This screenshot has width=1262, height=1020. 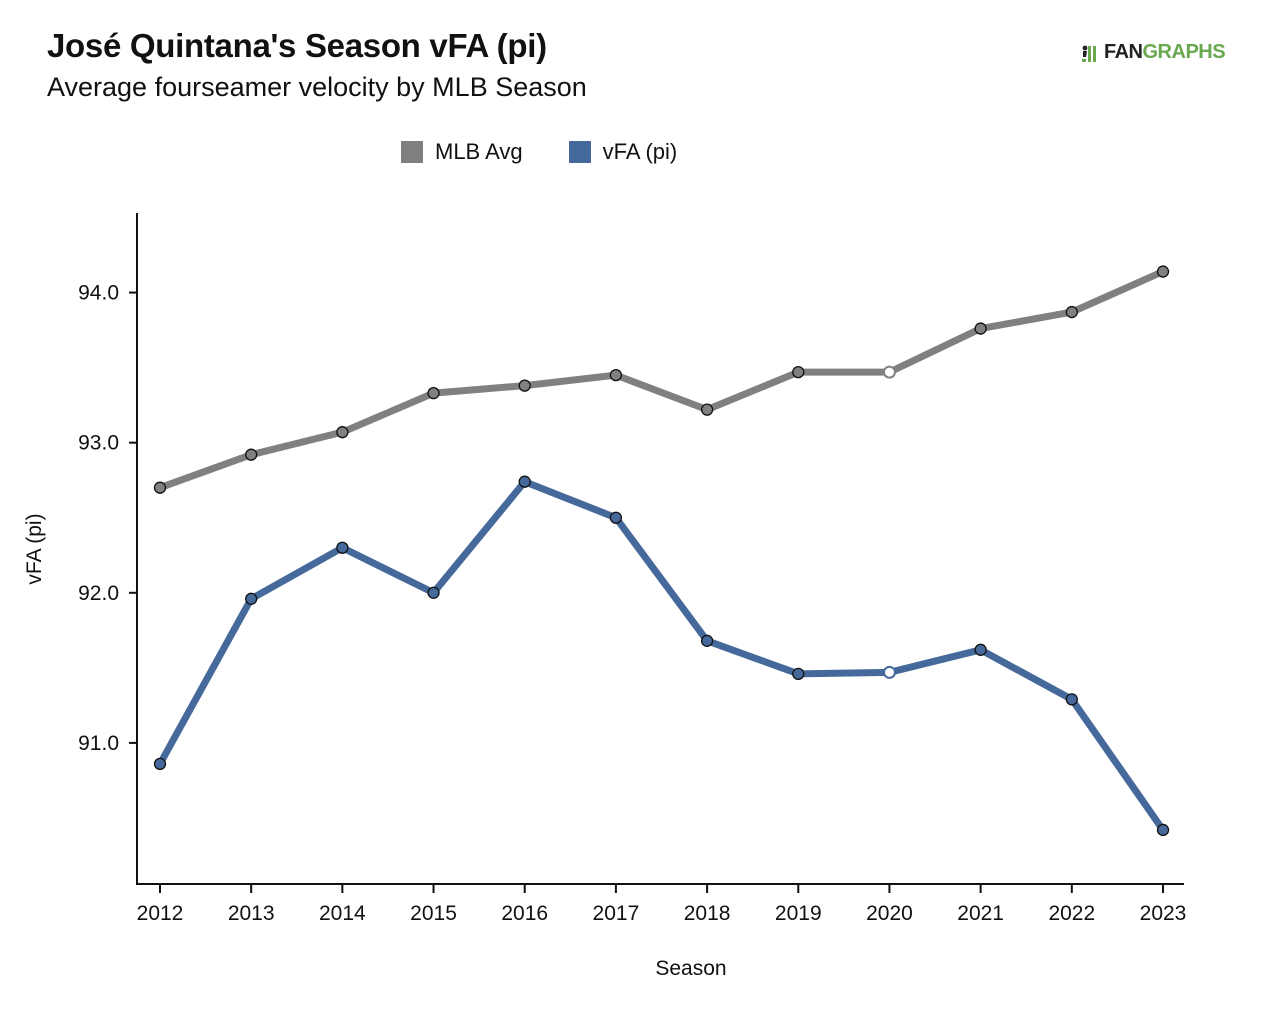 I want to click on legend-item-mlb-avg: MLB Avg, so click(x=462, y=152).